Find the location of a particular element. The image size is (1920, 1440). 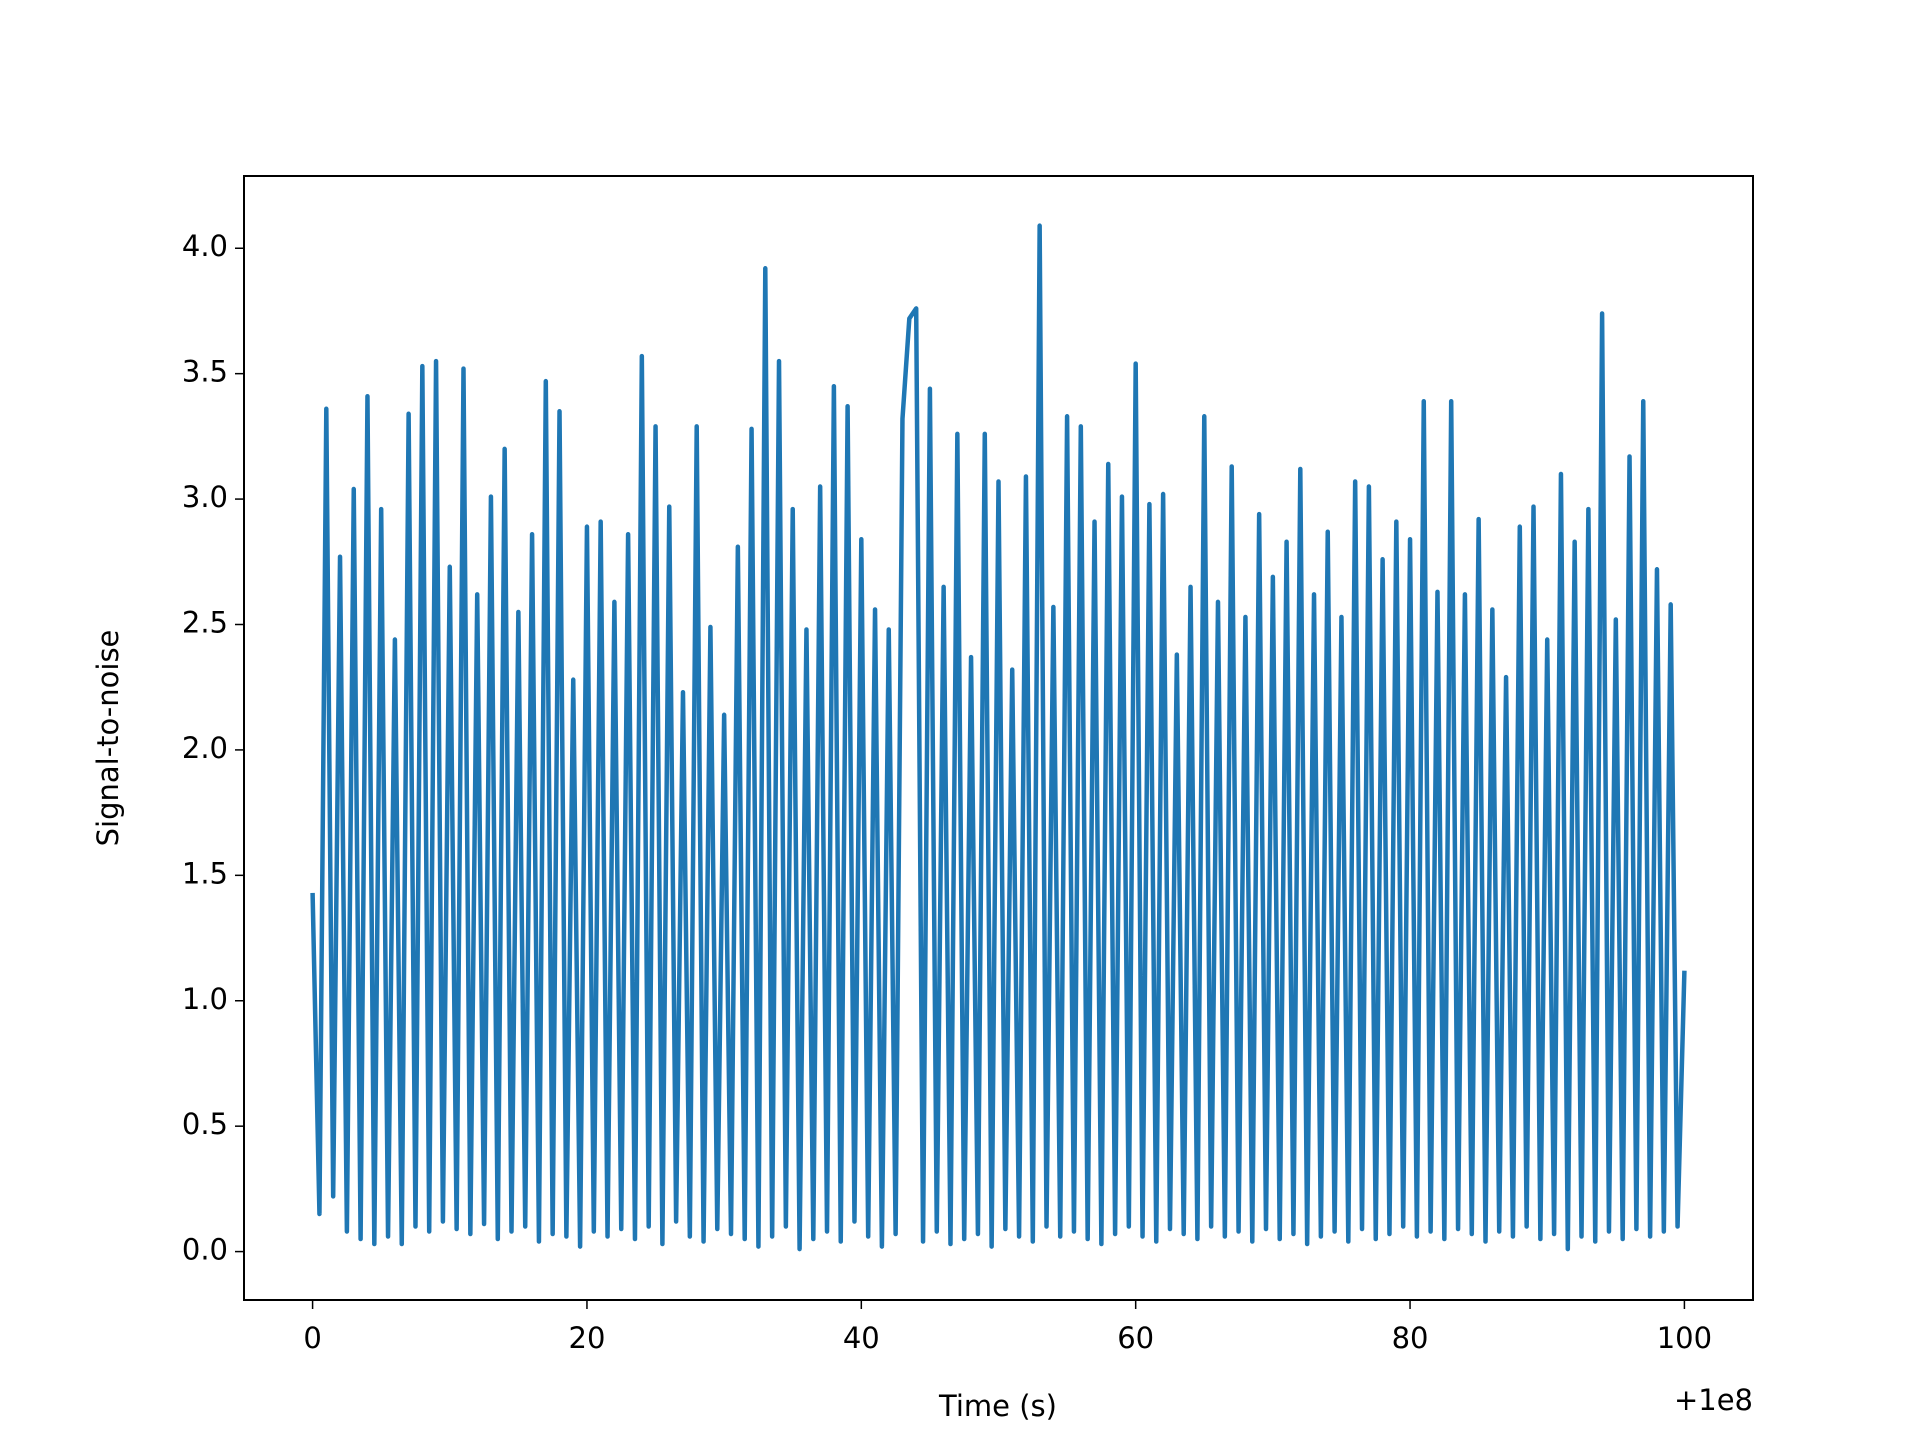

y-tick-label: 2.0 is located at coordinates (205, 748).